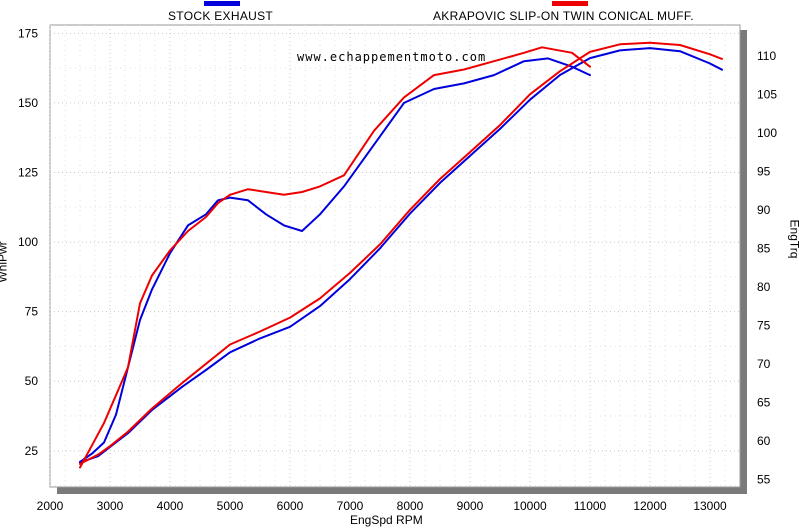 Image resolution: width=799 pixels, height=529 pixels. I want to click on x-tick-label: 3000, so click(110, 506).